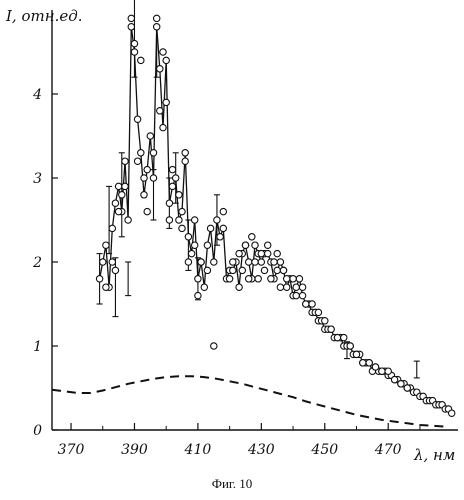  I want to click on x-tick-label: 370, so click(71, 450).